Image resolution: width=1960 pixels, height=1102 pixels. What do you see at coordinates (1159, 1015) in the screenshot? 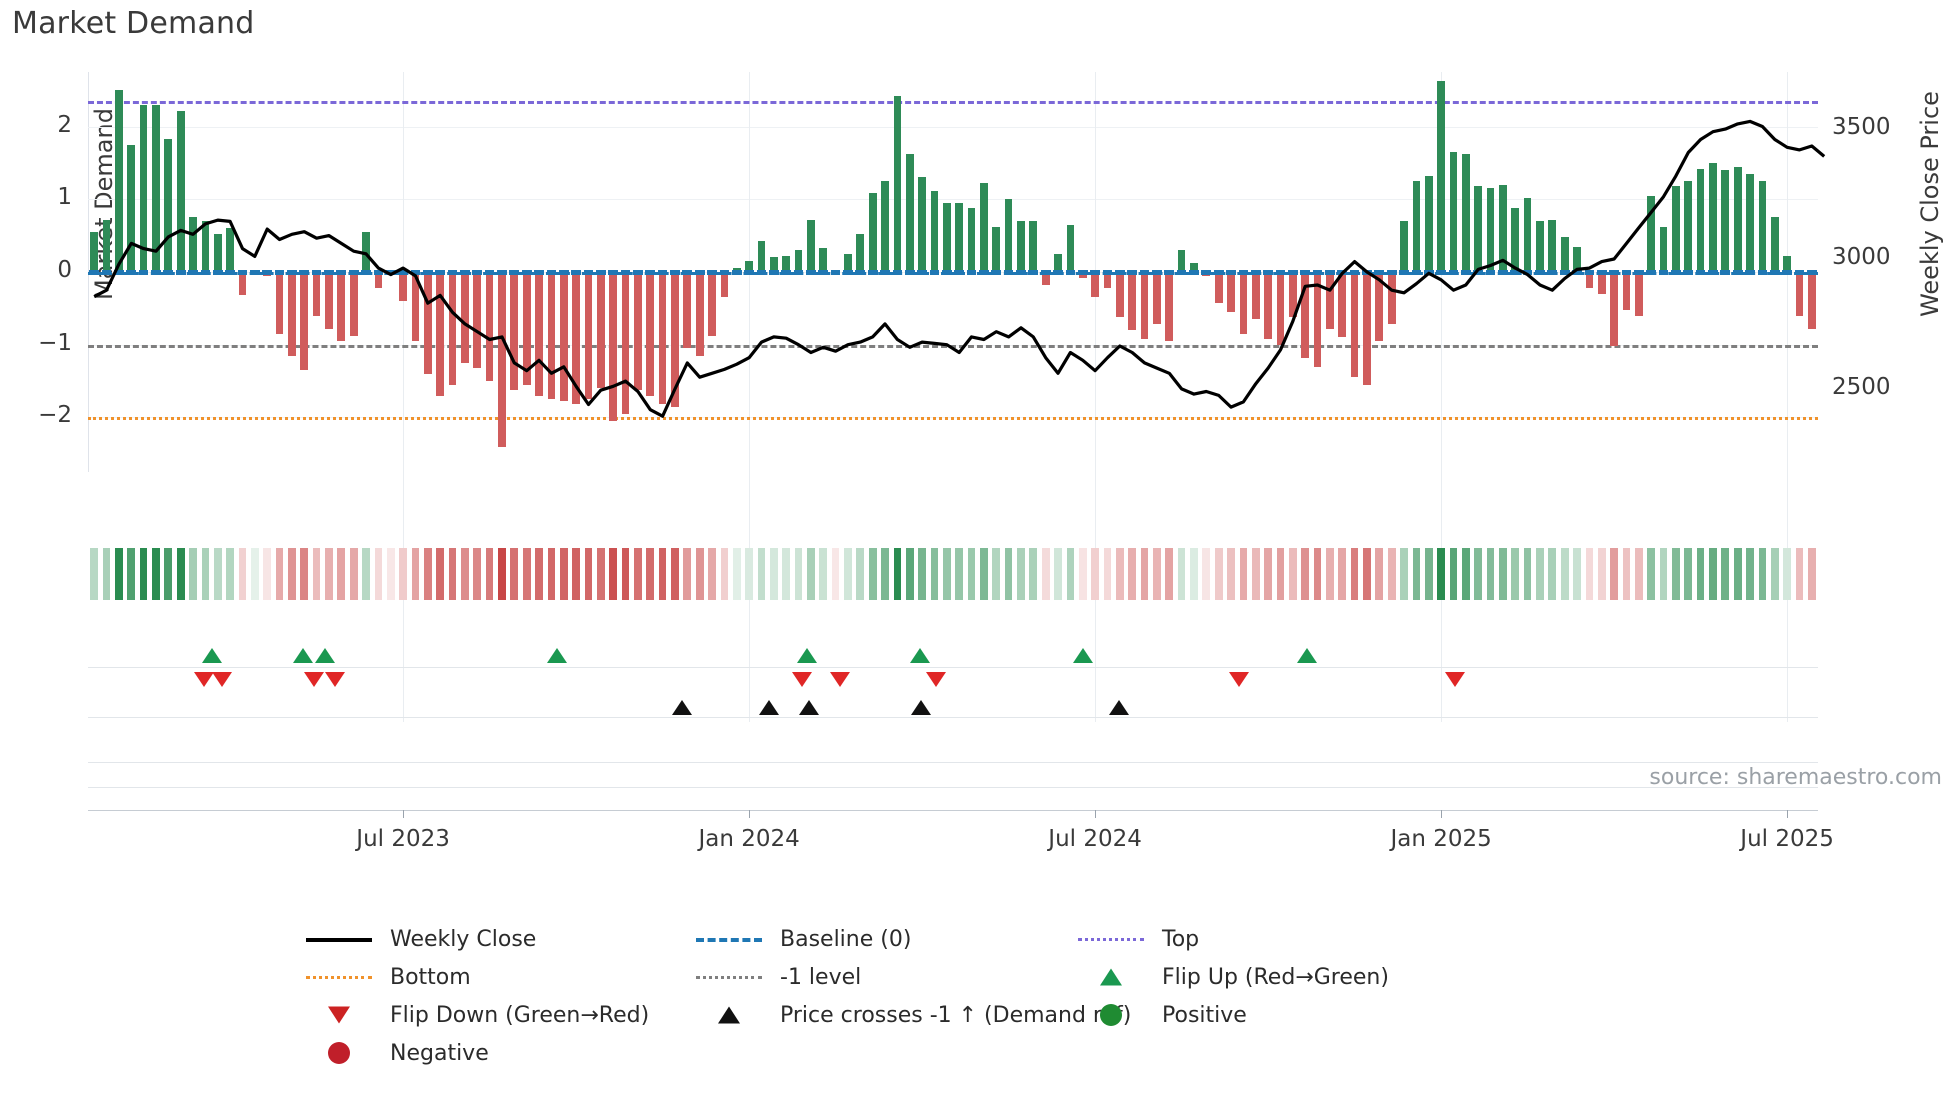
I see `legend-item-positive: Positive` at bounding box center [1159, 1015].